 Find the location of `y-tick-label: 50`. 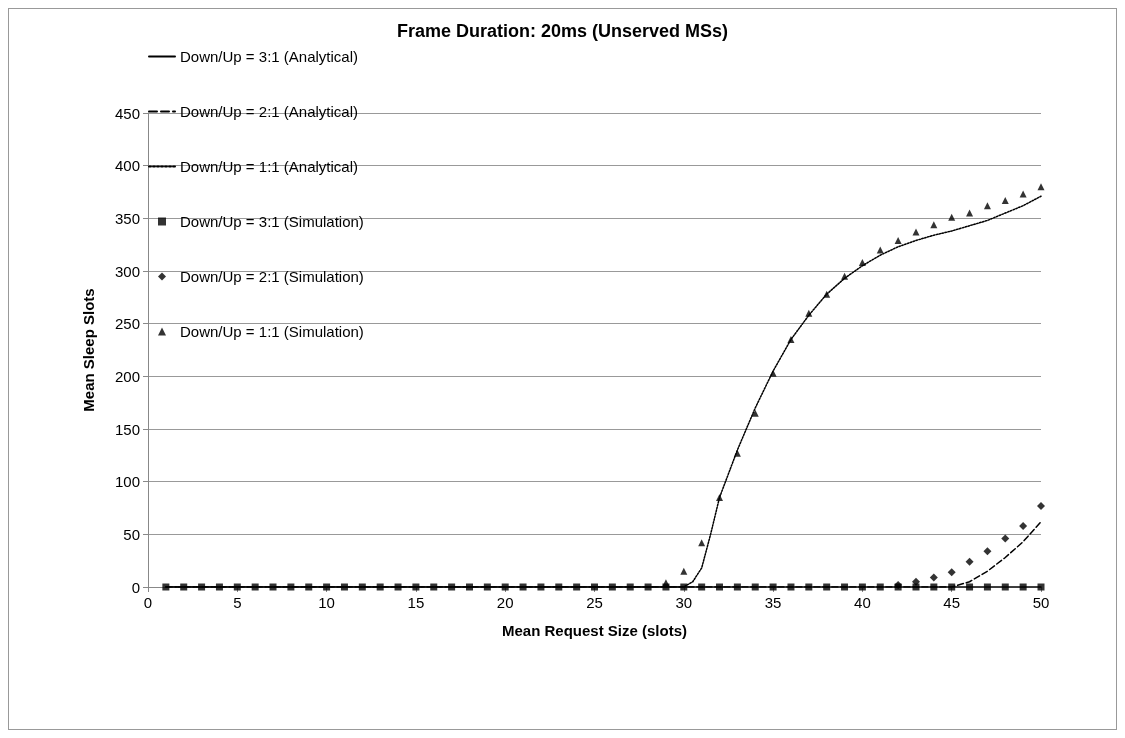

y-tick-label: 50 is located at coordinates (131, 534).